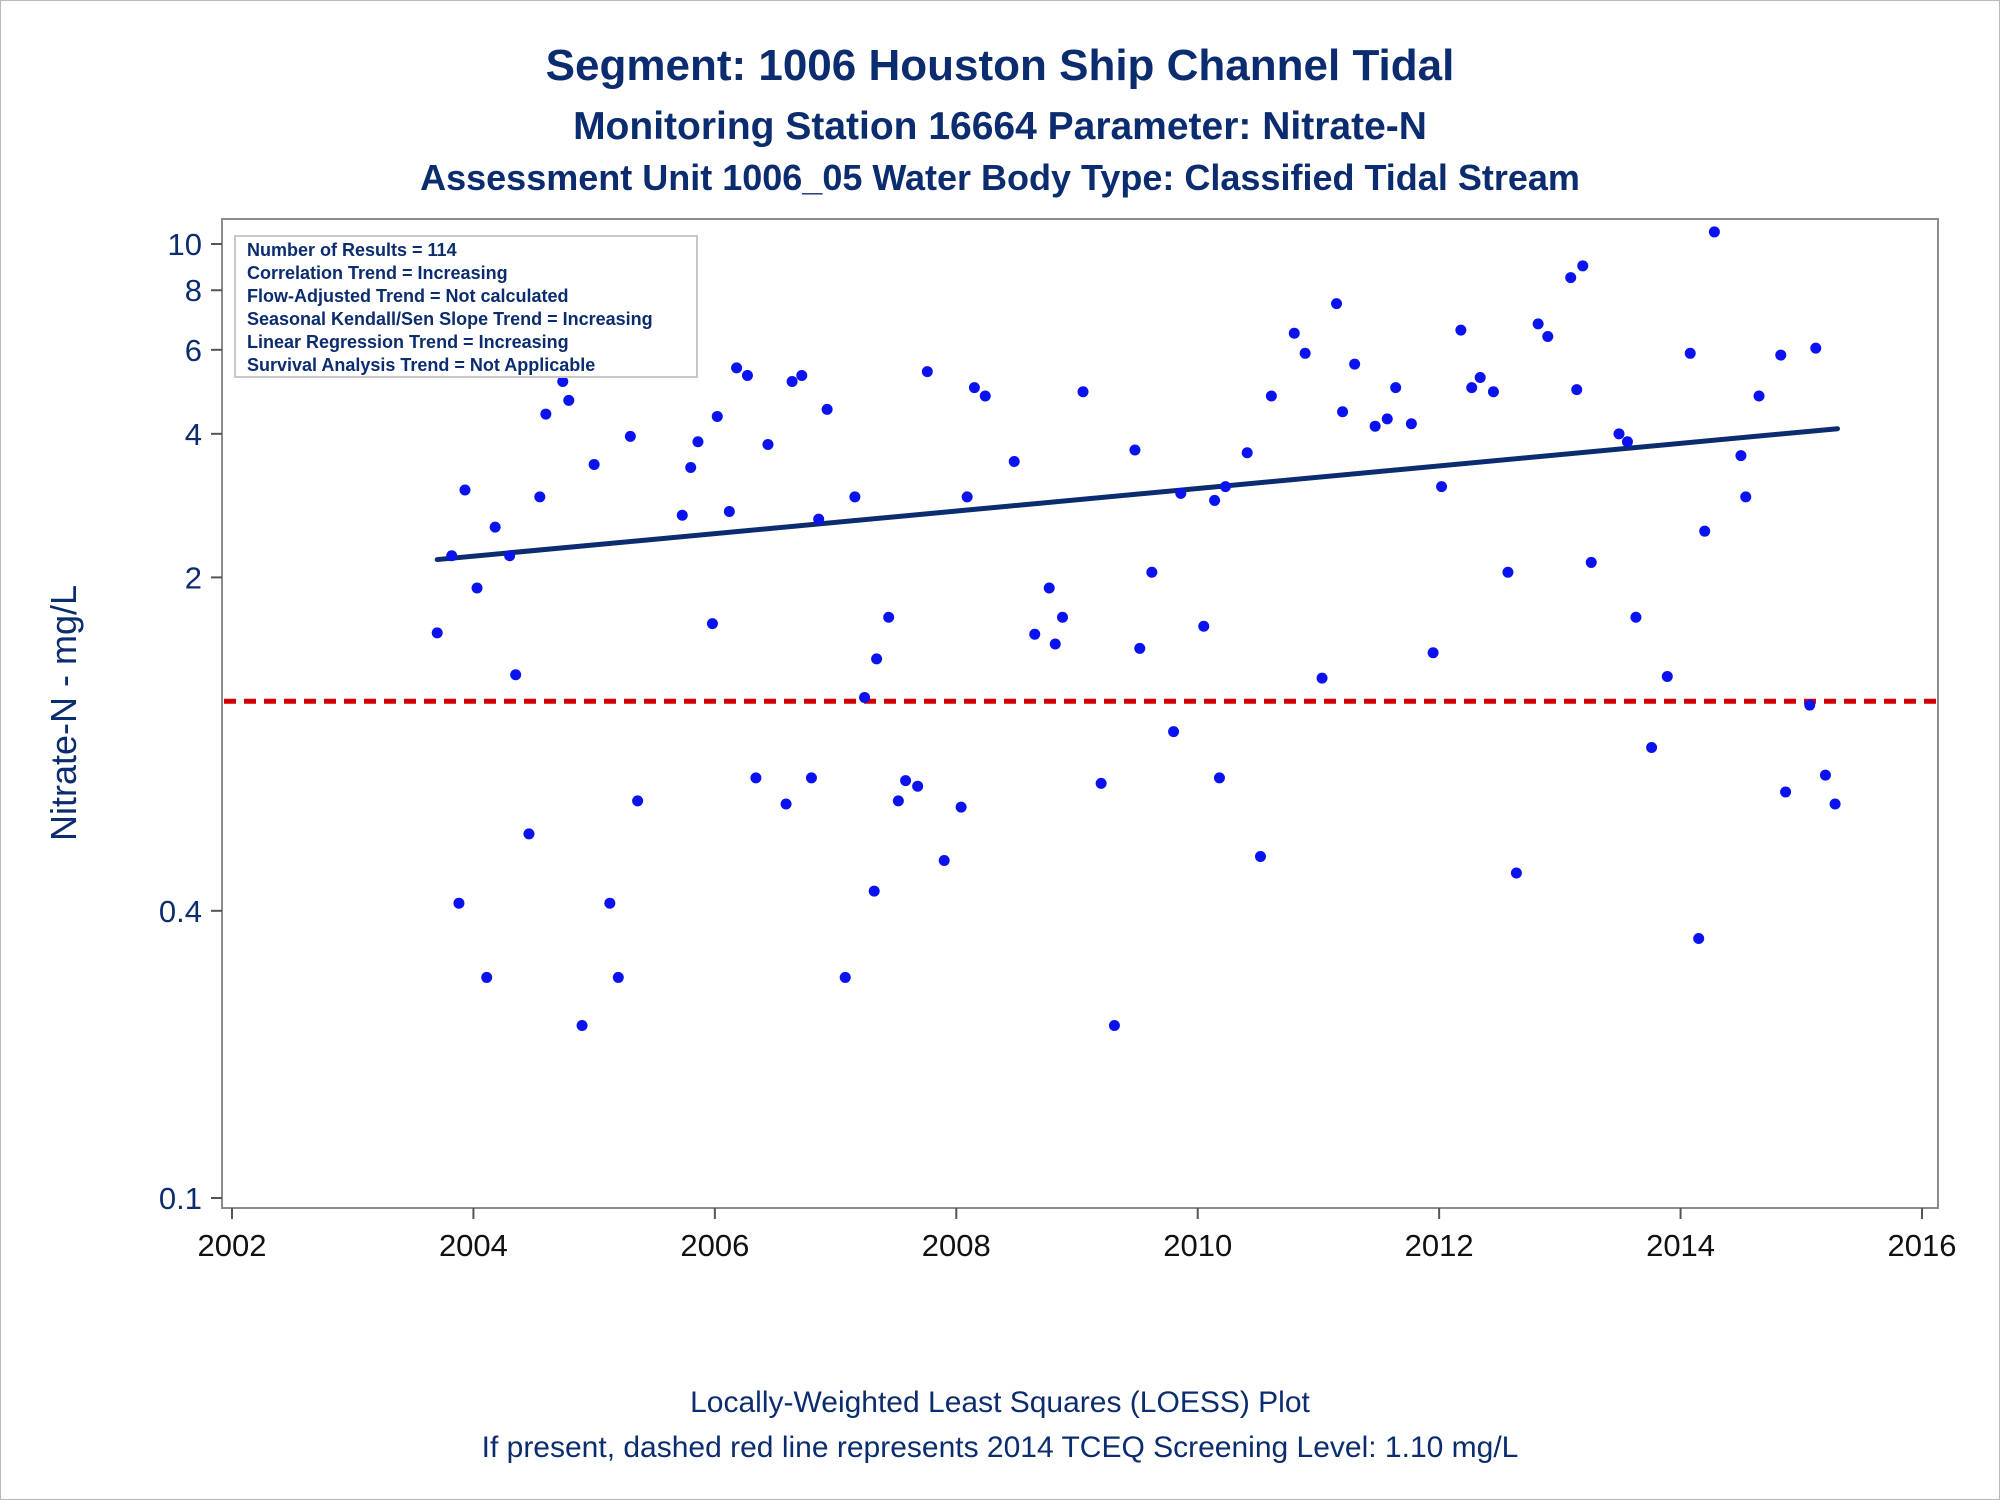 The height and width of the screenshot is (1500, 2000). Describe the element at coordinates (193, 434) in the screenshot. I see `y-tick-label: 4` at that location.